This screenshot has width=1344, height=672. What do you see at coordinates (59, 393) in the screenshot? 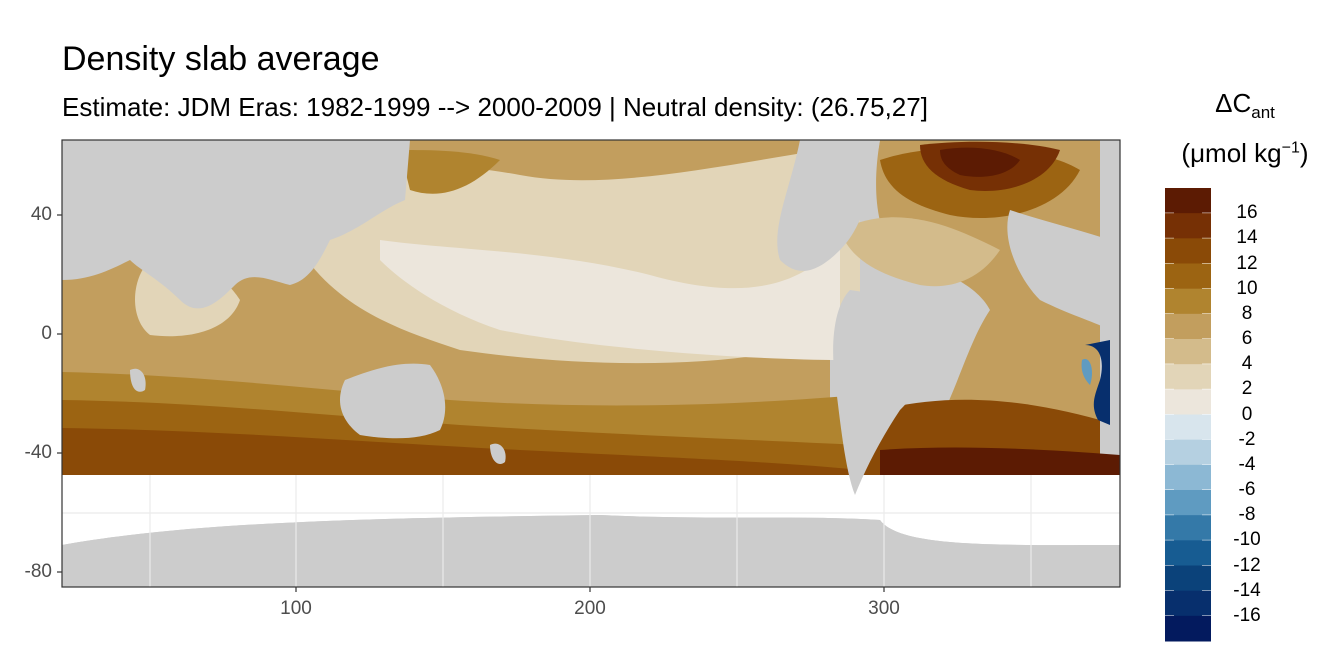
I see `y-axis-ticks` at bounding box center [59, 393].